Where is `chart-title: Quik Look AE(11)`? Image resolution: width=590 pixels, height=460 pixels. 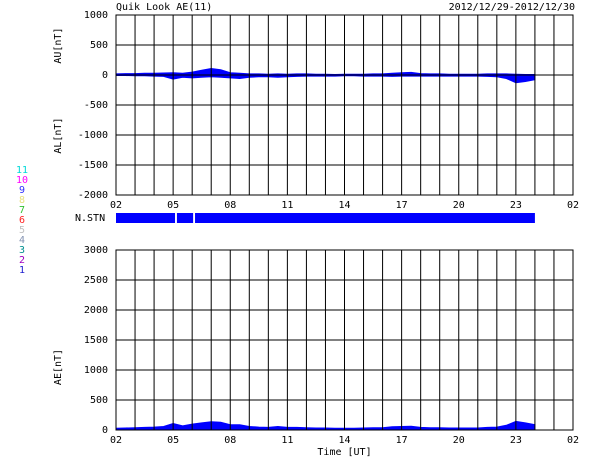 chart-title: Quik Look AE(11) is located at coordinates (164, 7).